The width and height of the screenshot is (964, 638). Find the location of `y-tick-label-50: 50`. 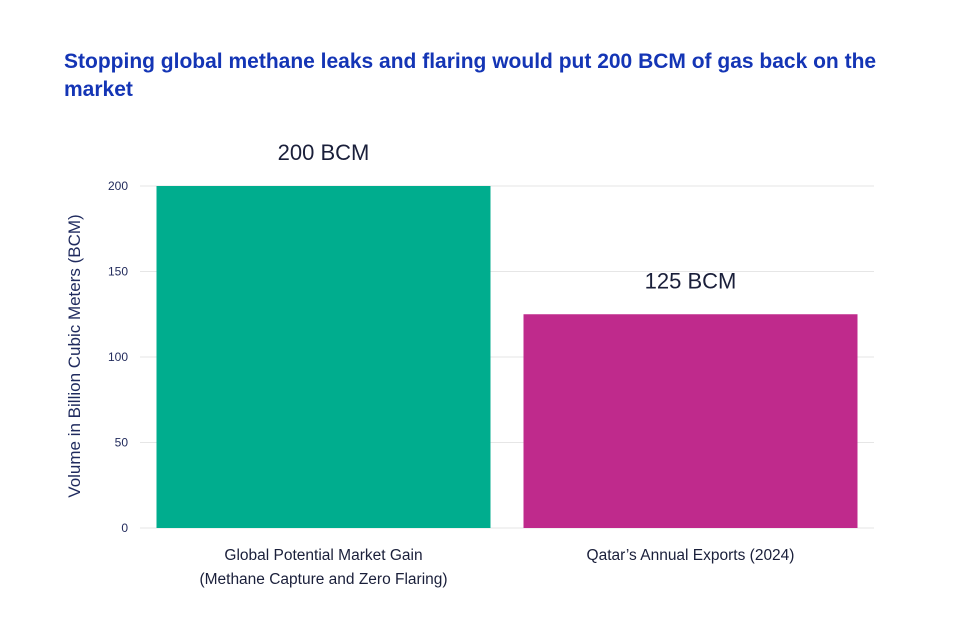

y-tick-label-50: 50 is located at coordinates (122, 443).